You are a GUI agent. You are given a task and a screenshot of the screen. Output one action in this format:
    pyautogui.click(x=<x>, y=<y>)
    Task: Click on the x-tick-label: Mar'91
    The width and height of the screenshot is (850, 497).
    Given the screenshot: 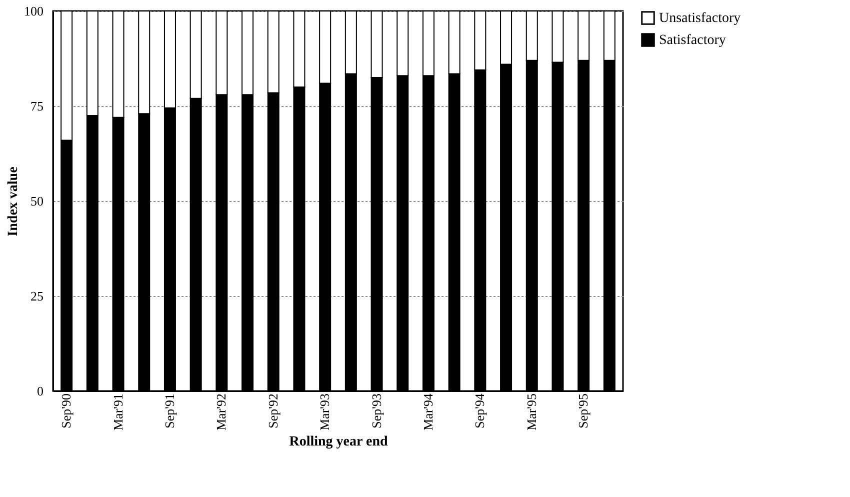 What is the action you would take?
    pyautogui.click(x=118, y=412)
    